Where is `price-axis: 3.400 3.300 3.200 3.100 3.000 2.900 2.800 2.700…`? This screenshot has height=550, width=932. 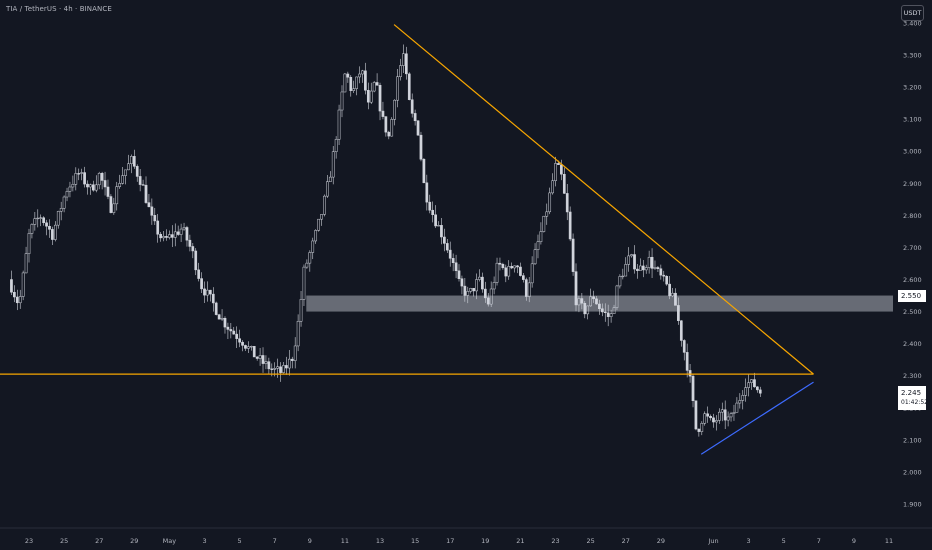 price-axis: 3.400 3.300 3.200 3.100 3.000 2.900 2.800 2.700… is located at coordinates (912, 264).